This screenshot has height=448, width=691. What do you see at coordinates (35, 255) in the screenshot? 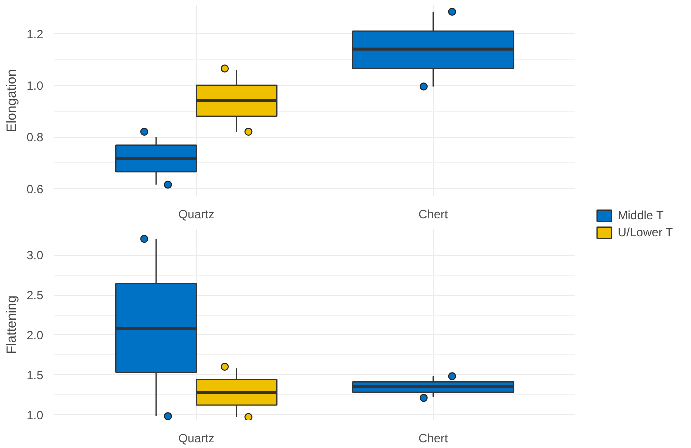
I see `y-tick-label: 3.0` at bounding box center [35, 255].